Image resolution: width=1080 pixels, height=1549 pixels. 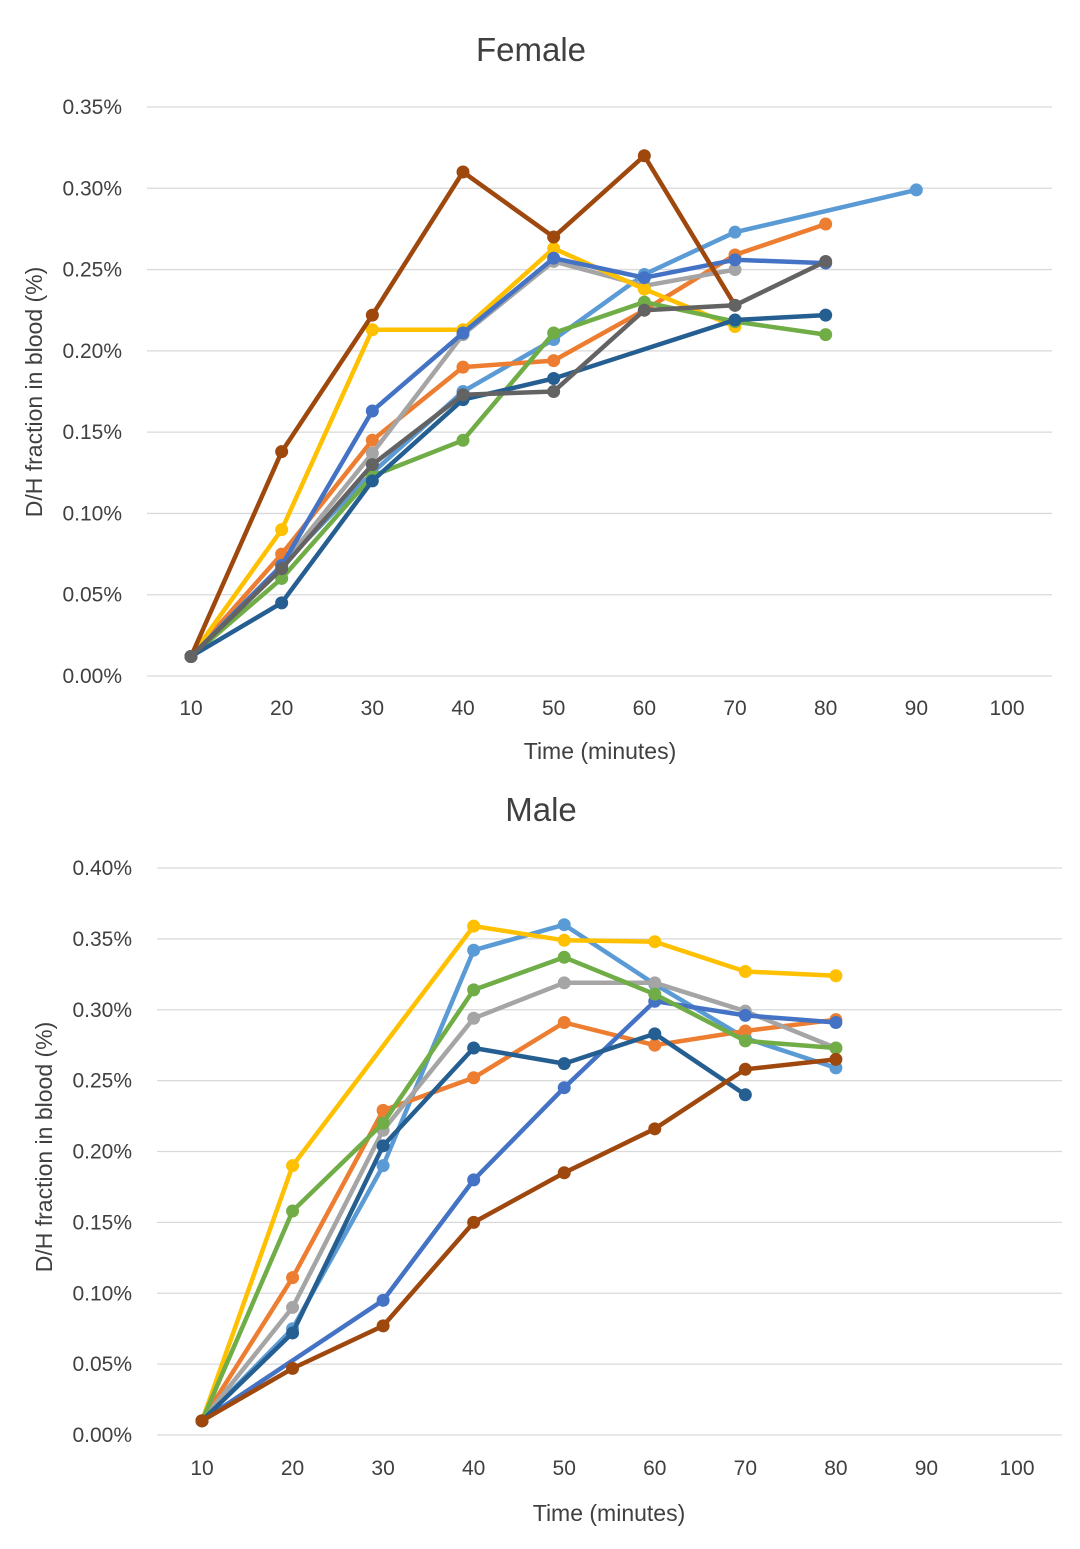 I want to click on x-tick-label: 20, so click(x=281, y=708).